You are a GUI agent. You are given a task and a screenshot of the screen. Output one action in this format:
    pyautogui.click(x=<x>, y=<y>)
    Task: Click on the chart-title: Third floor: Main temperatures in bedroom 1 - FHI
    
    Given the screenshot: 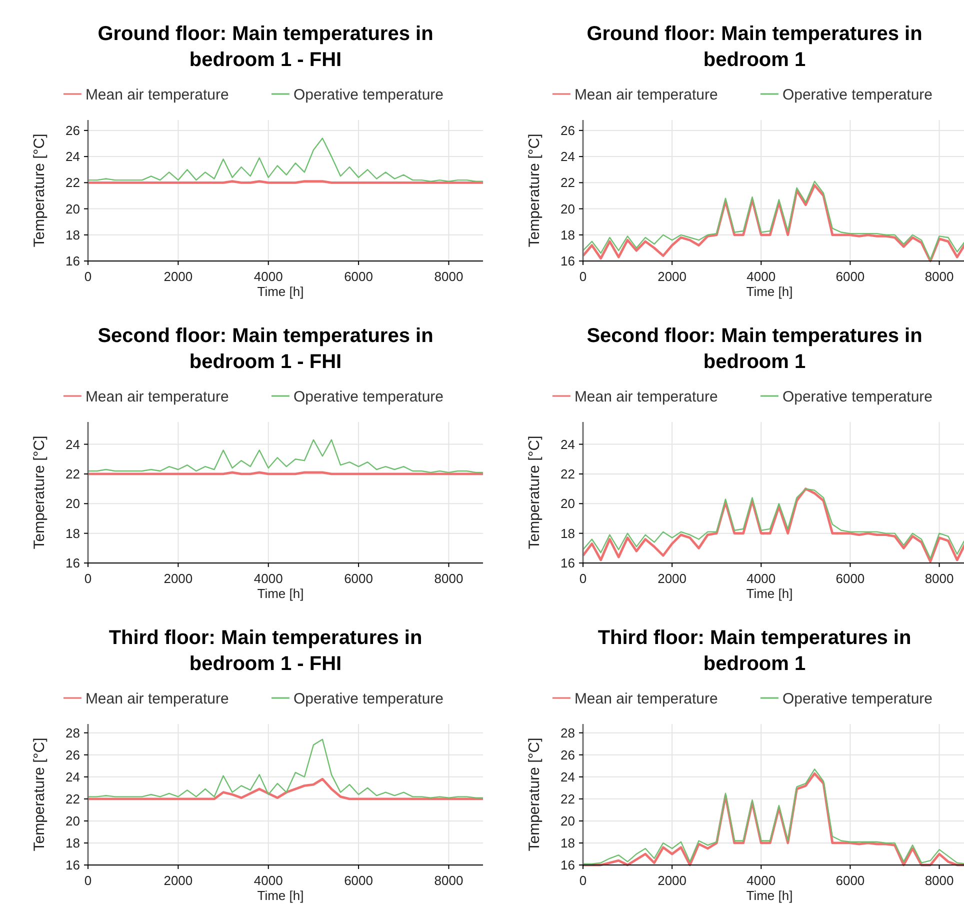 What is the action you would take?
    pyautogui.click(x=265, y=651)
    